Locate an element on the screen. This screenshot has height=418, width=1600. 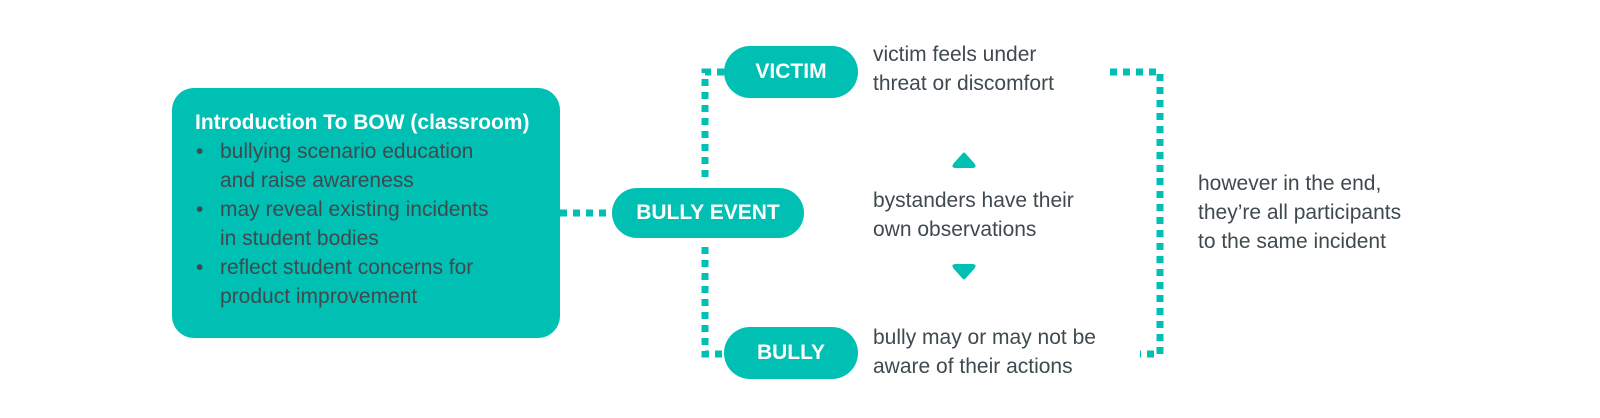
victim-description: victim feels under threat or discomfort is located at coordinates (963, 69).